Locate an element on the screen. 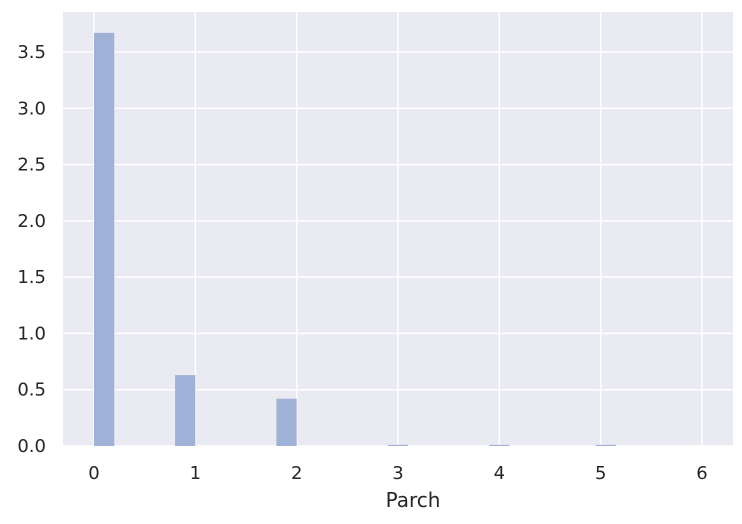 The image size is (742, 524). y-tick-label: 0.0 is located at coordinates (31, 446).